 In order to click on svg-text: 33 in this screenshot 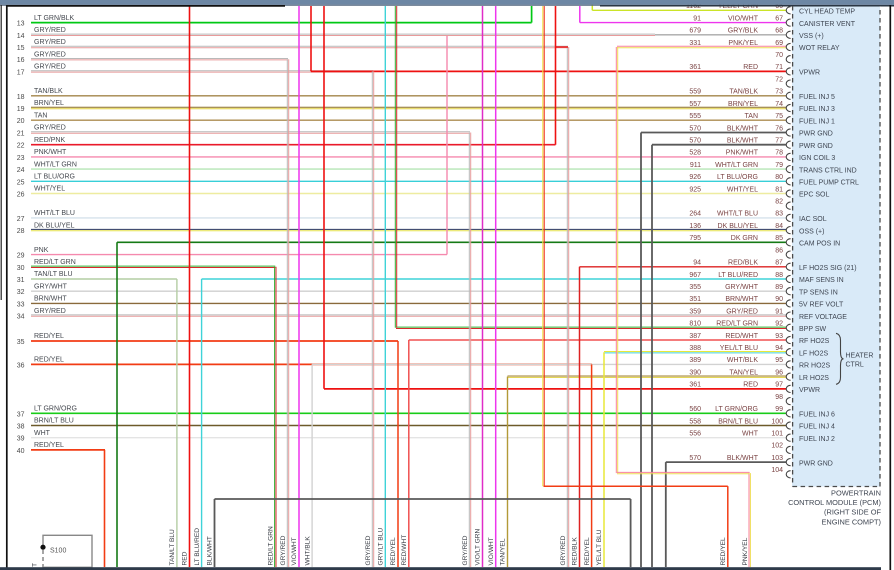, I will do `click(21, 304)`.